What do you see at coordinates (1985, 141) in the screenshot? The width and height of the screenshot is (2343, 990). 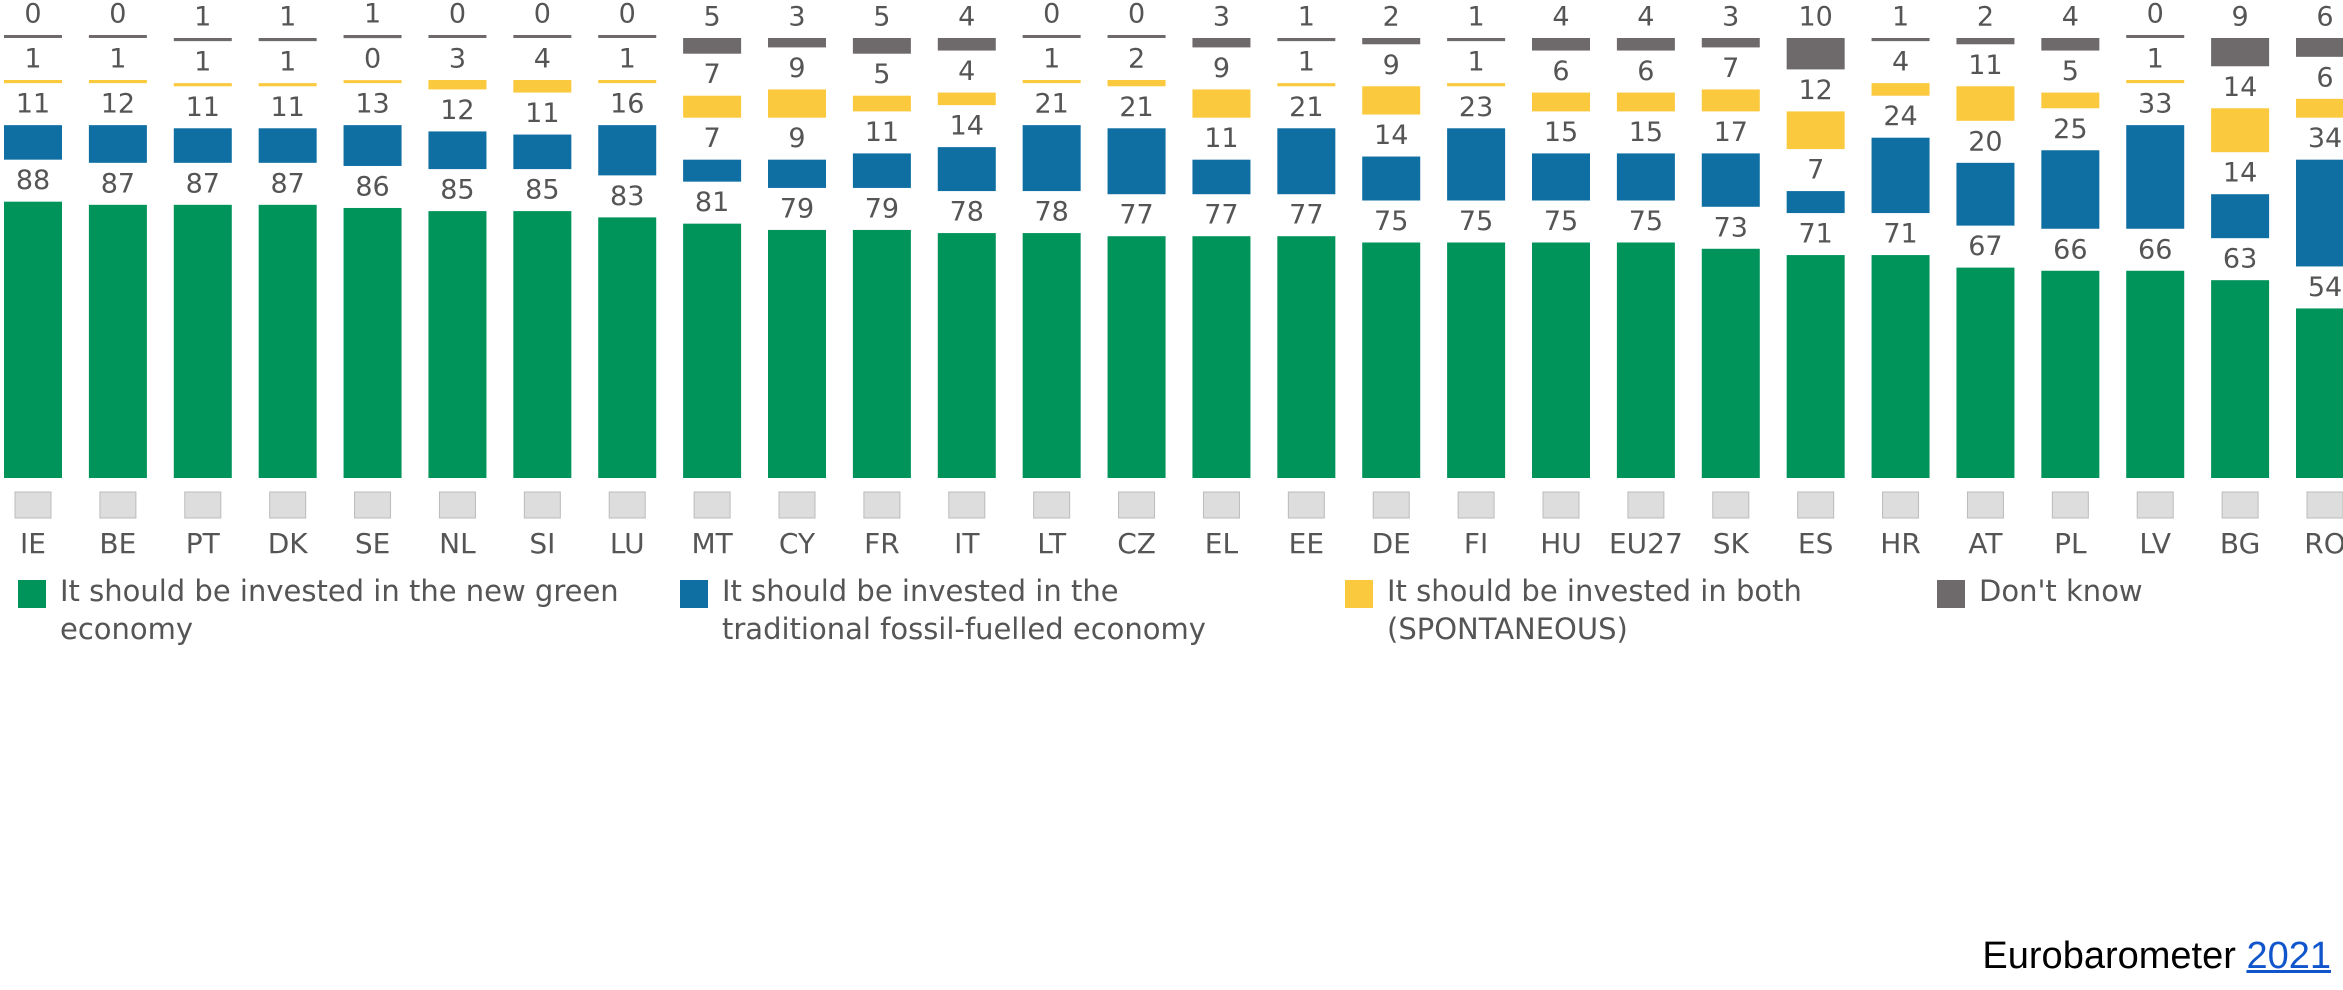 I see `value-label: 20` at bounding box center [1985, 141].